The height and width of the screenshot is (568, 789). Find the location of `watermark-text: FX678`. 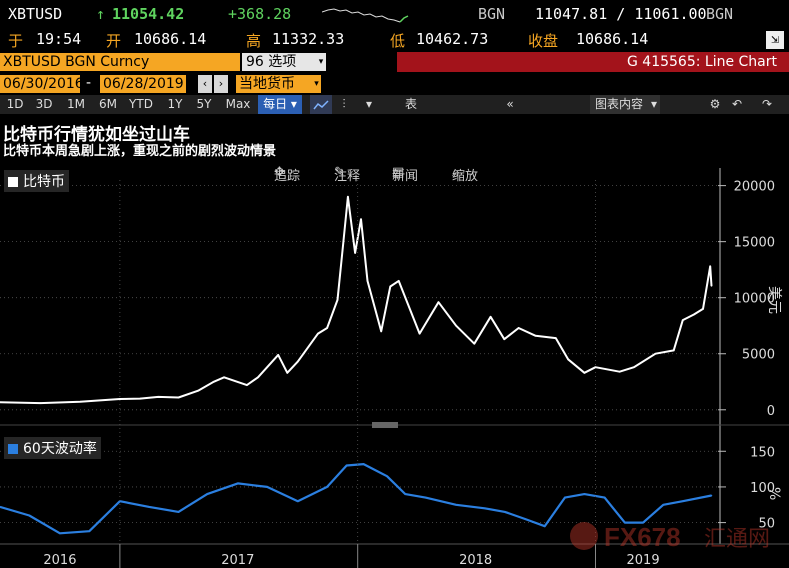

watermark-text: FX678 is located at coordinates (642, 537).